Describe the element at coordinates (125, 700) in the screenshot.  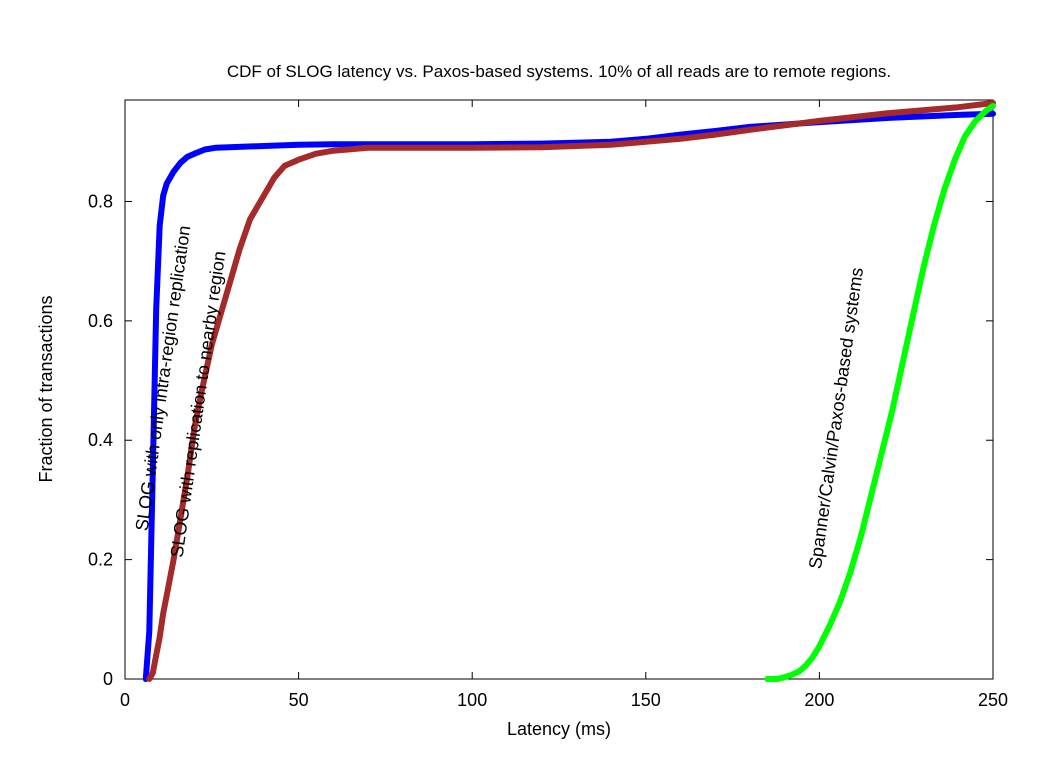
I see `x-tick-label: 0` at that location.